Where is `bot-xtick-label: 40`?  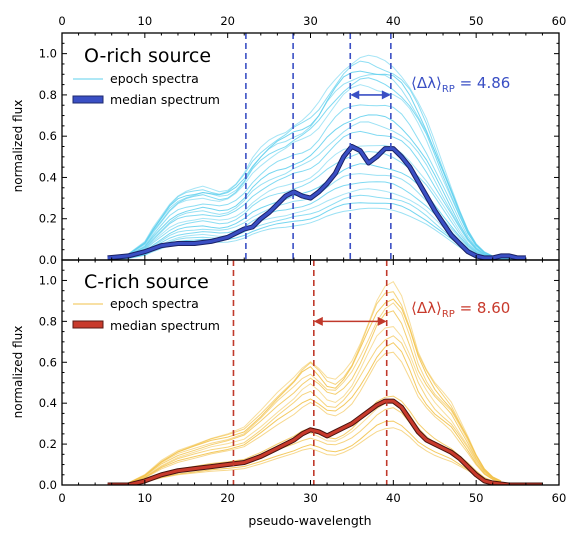
bot-xtick-label: 40 is located at coordinates (393, 498).